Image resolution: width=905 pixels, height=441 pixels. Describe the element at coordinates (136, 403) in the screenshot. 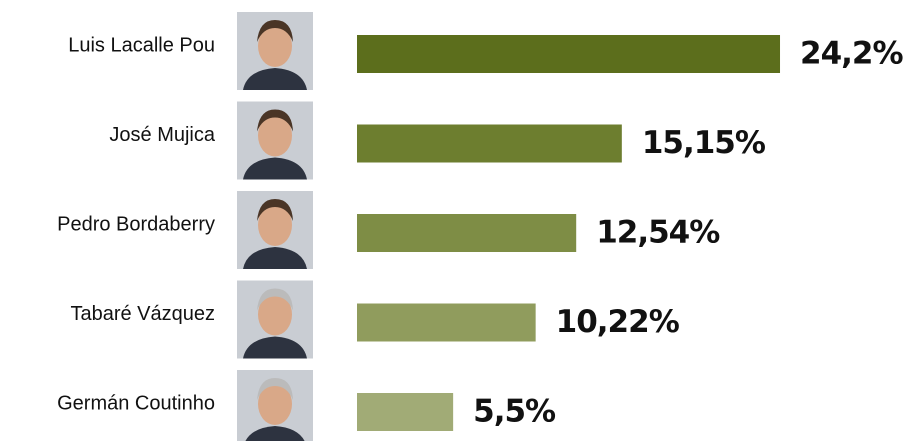

I see `category-label: Germán Coutinho` at that location.